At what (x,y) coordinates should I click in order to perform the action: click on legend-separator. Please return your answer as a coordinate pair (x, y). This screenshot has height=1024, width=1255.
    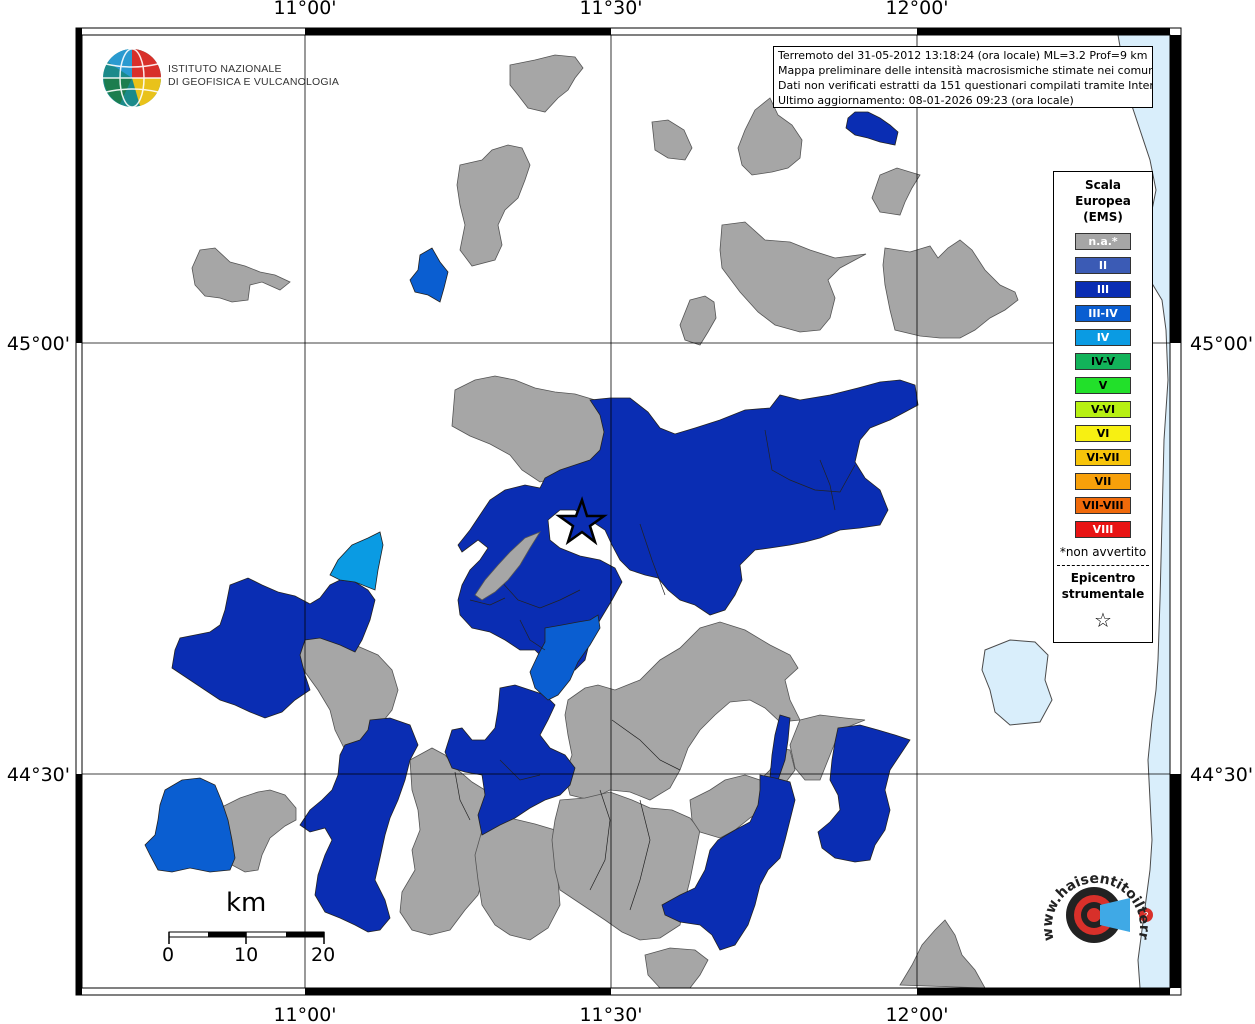
    Looking at the image, I should click on (1103, 565).